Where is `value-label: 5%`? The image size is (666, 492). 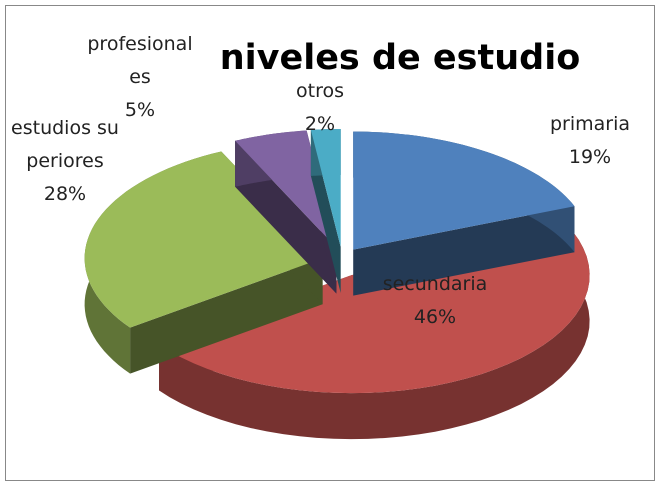 value-label: 5% is located at coordinates (140, 110).